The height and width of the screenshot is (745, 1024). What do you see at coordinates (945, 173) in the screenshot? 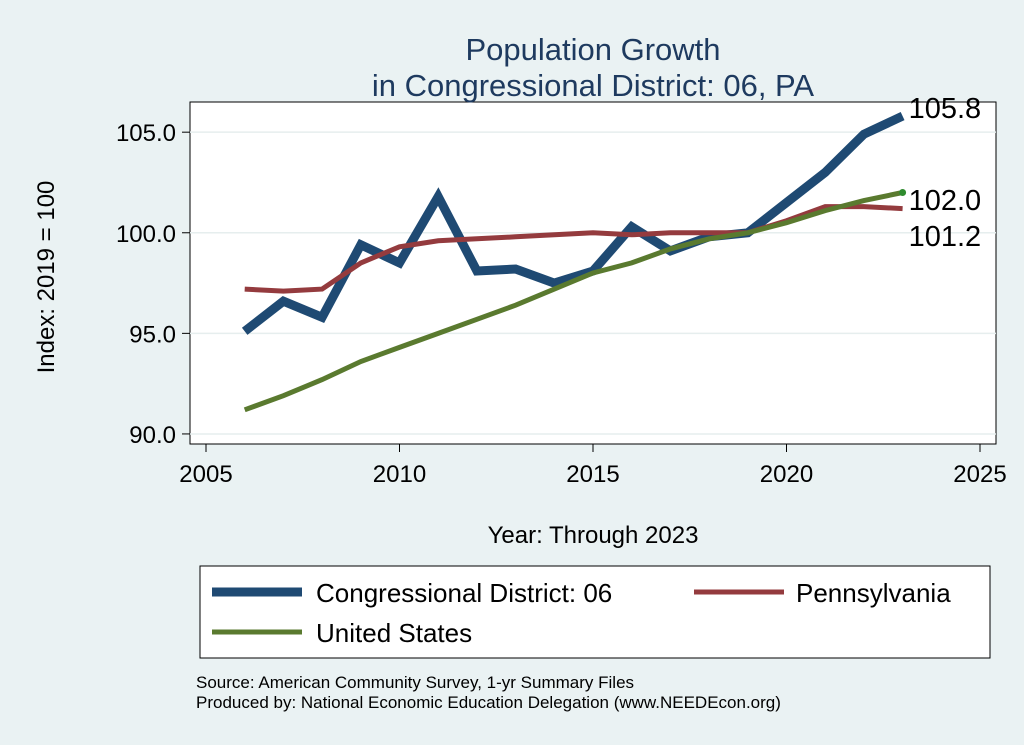
I see `end-labels: 105.8 101.2 102.0` at bounding box center [945, 173].